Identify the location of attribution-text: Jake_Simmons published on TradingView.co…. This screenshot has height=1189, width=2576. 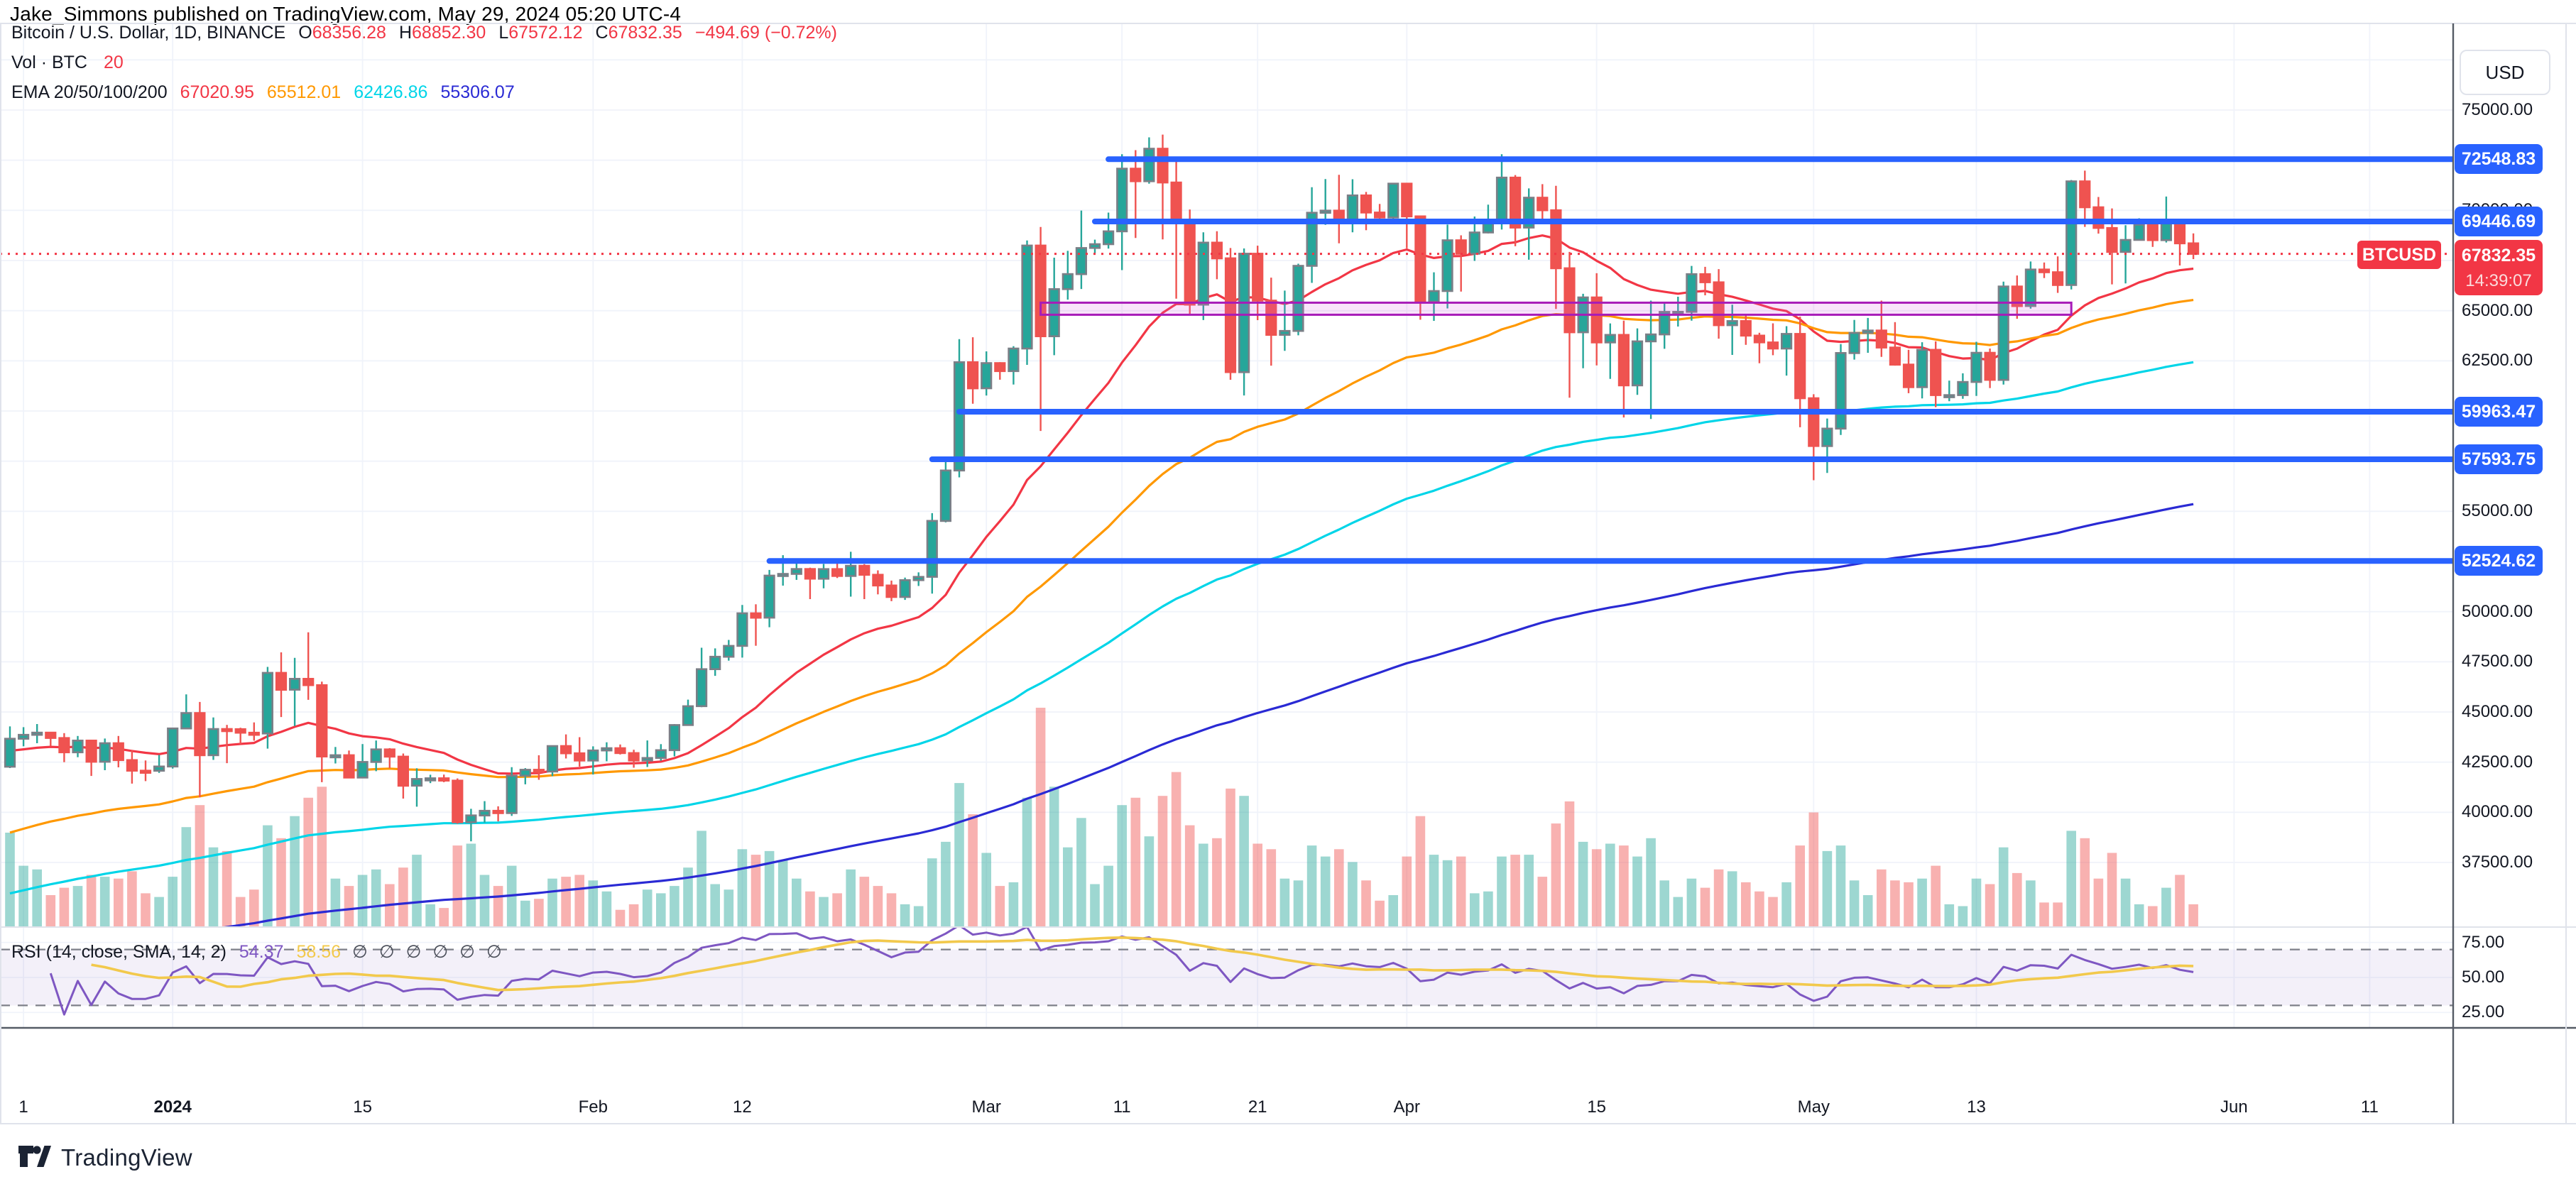
(346, 14).